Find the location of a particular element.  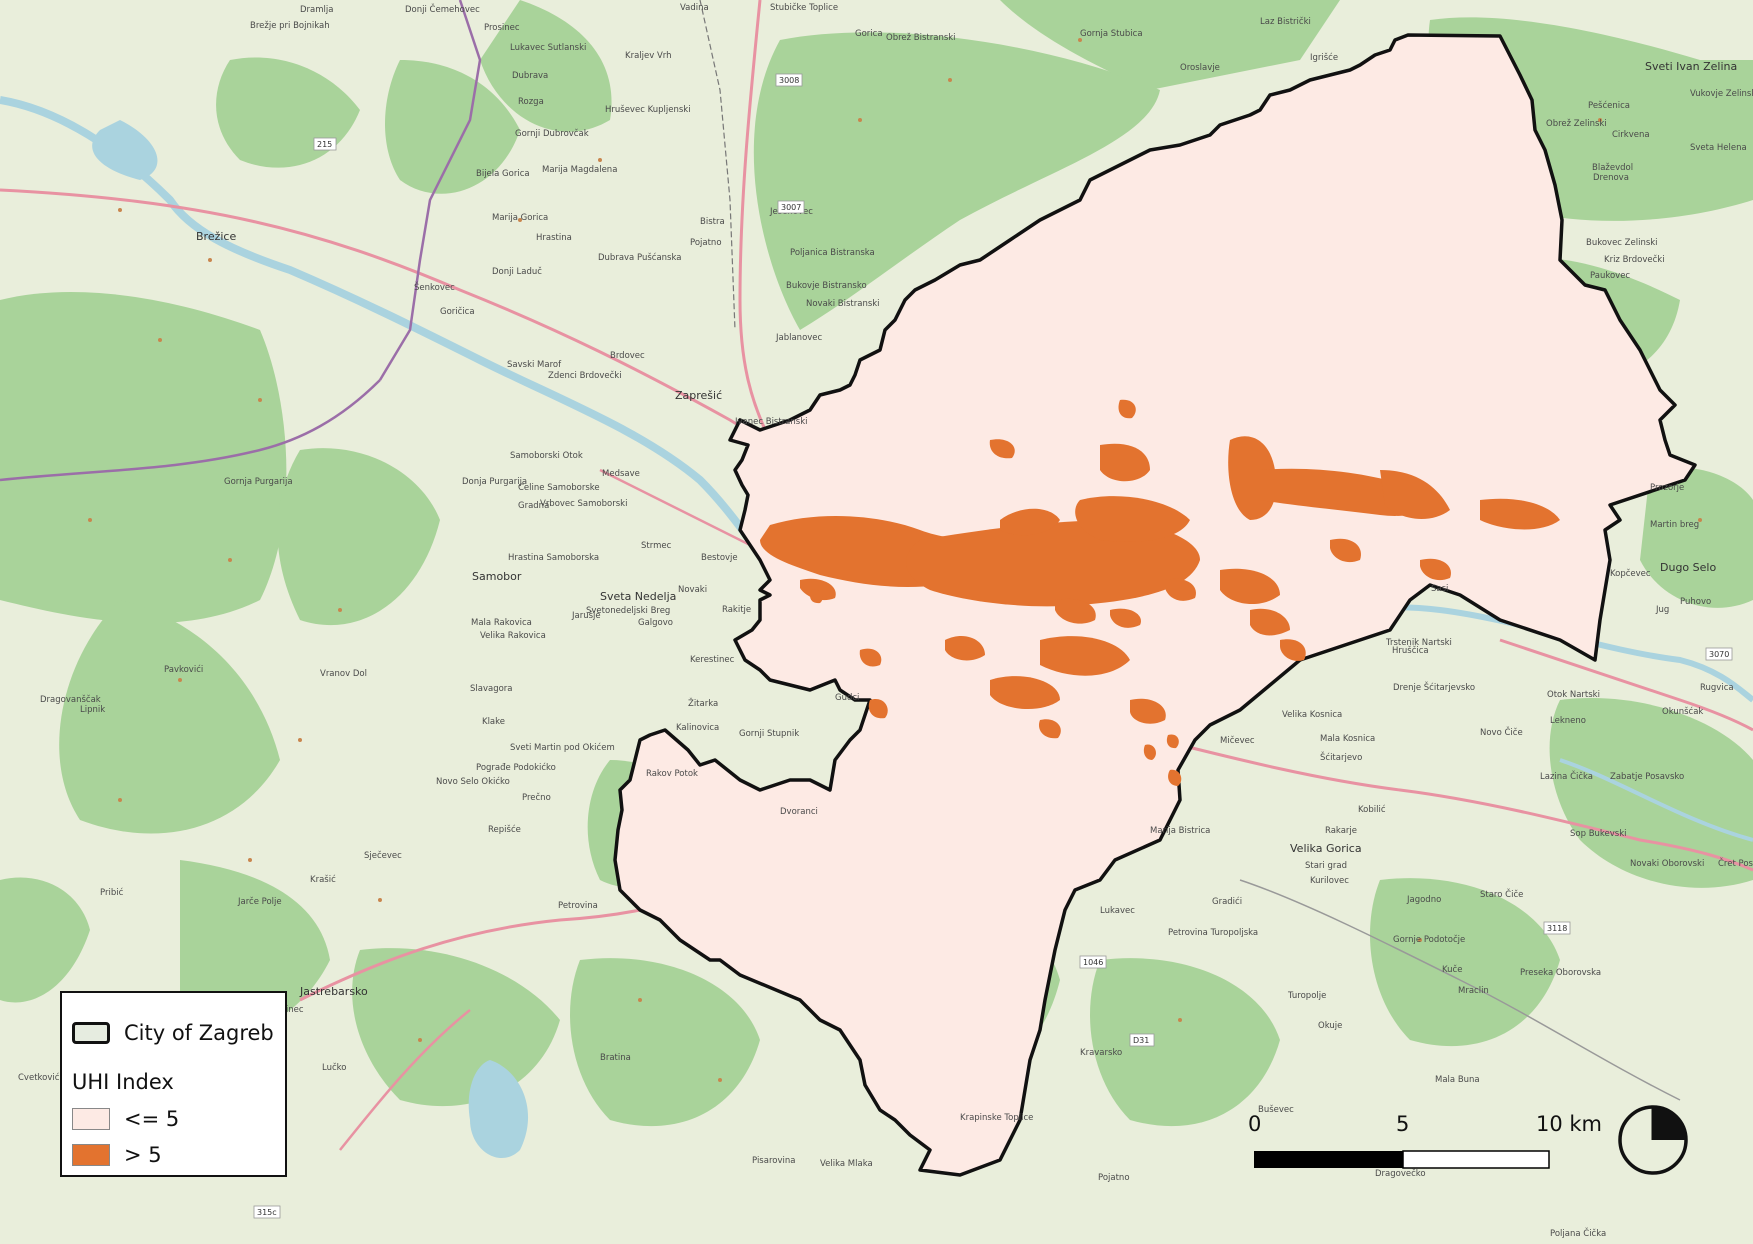

place-label: Laz Bistrički is located at coordinates (1285, 21).